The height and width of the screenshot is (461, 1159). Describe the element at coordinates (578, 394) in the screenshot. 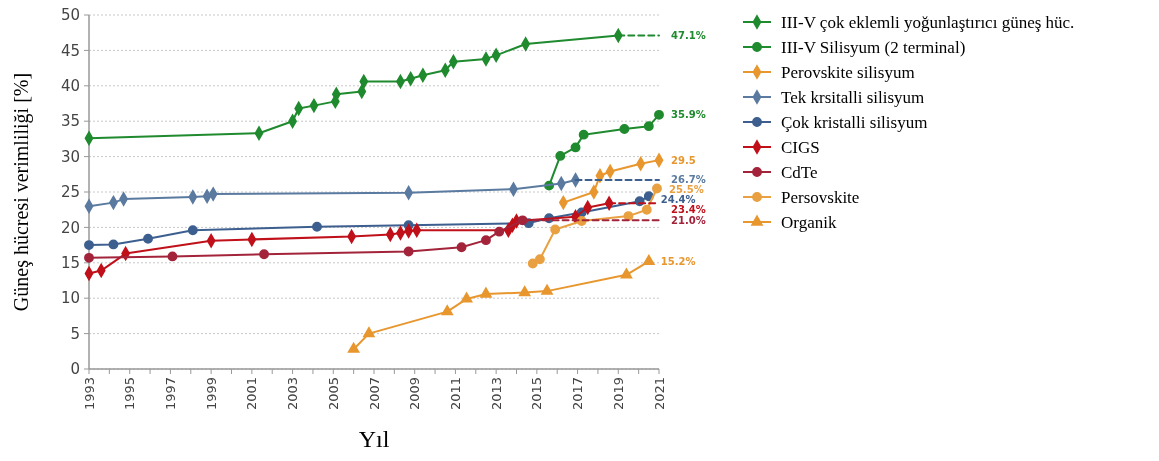

I see `x-tick-label: 2017` at that location.